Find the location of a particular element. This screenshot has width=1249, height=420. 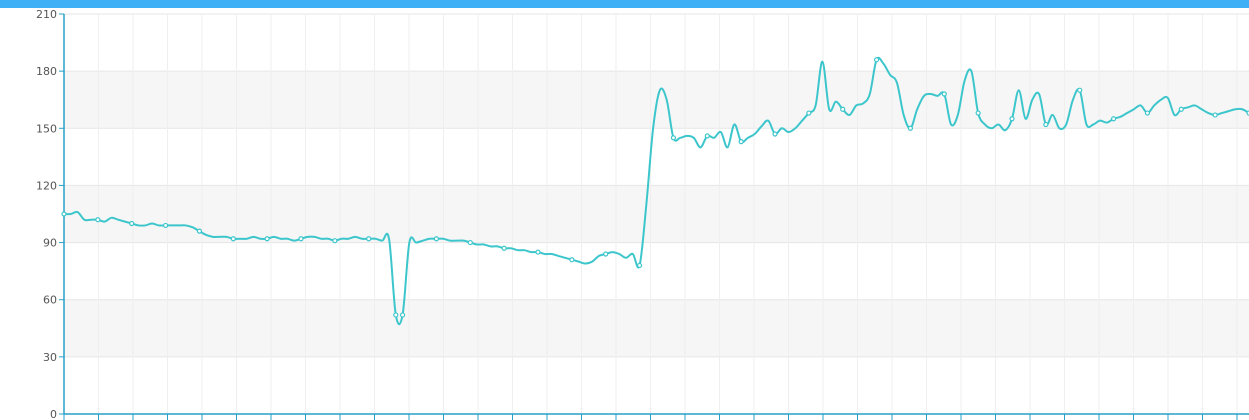

y-tick-label: 0 is located at coordinates (53, 414).